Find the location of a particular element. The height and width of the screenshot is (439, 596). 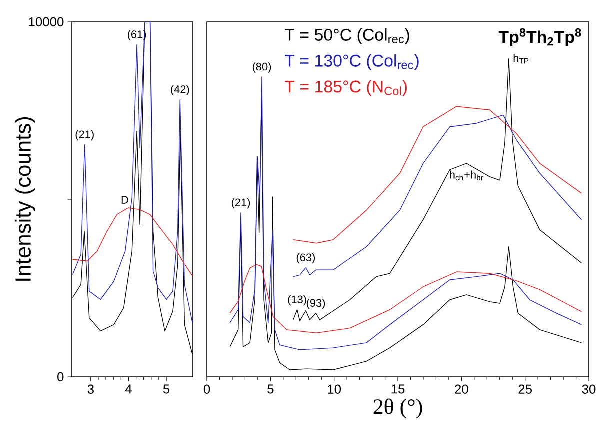

text: T = 185°C (N$_{Col}$) is located at coordinates (345, 88).